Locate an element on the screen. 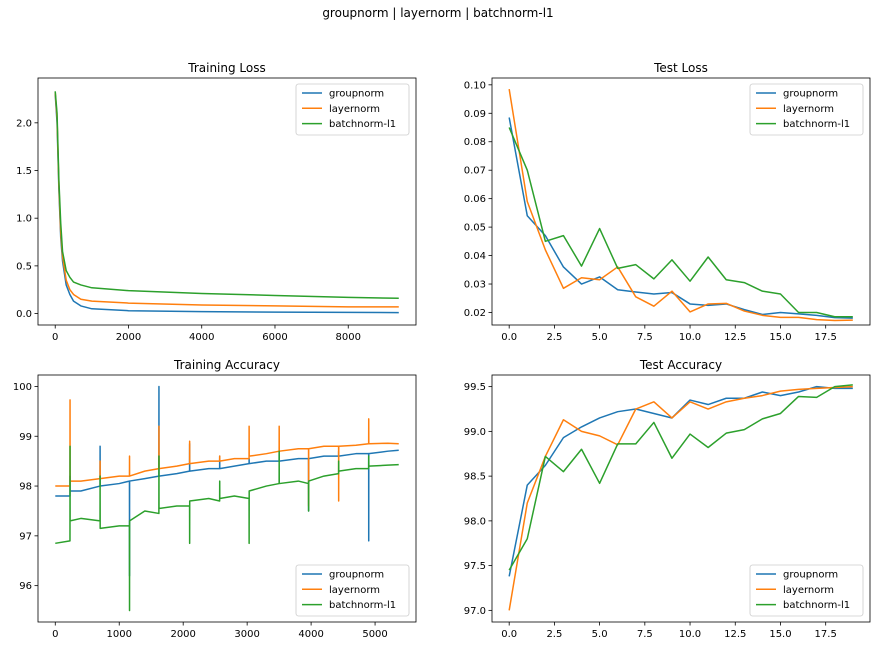 The height and width of the screenshot is (646, 877). training-accuracy-ytick-label: 98 is located at coordinates (25, 487).